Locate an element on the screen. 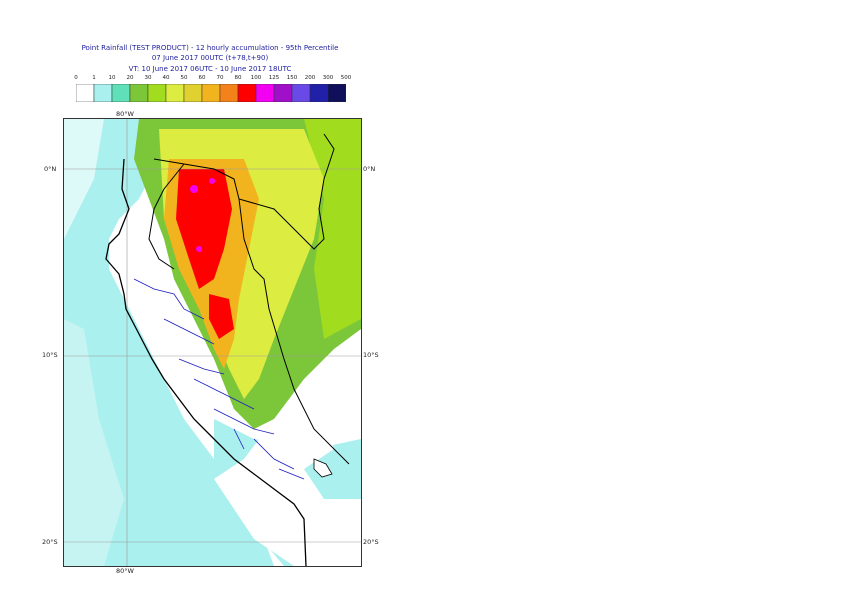  left-lat-label-20s: 20°S is located at coordinates (50, 542).